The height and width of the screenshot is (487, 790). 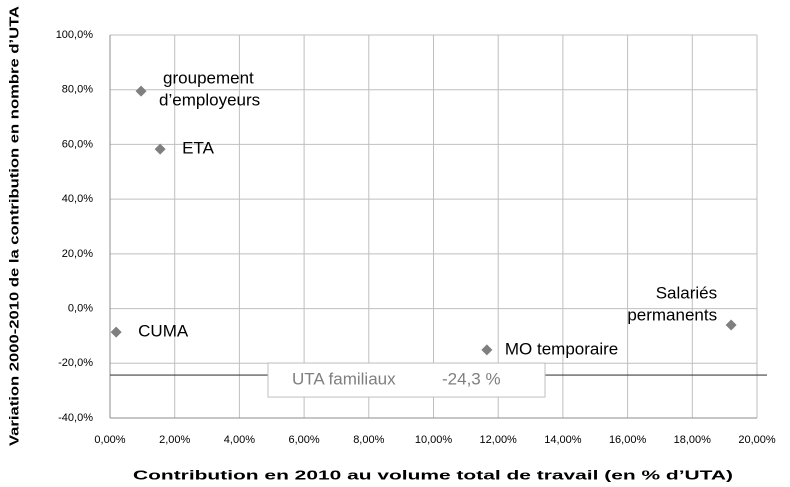 I want to click on annotation-label: UTA familiaux, so click(x=344, y=379).